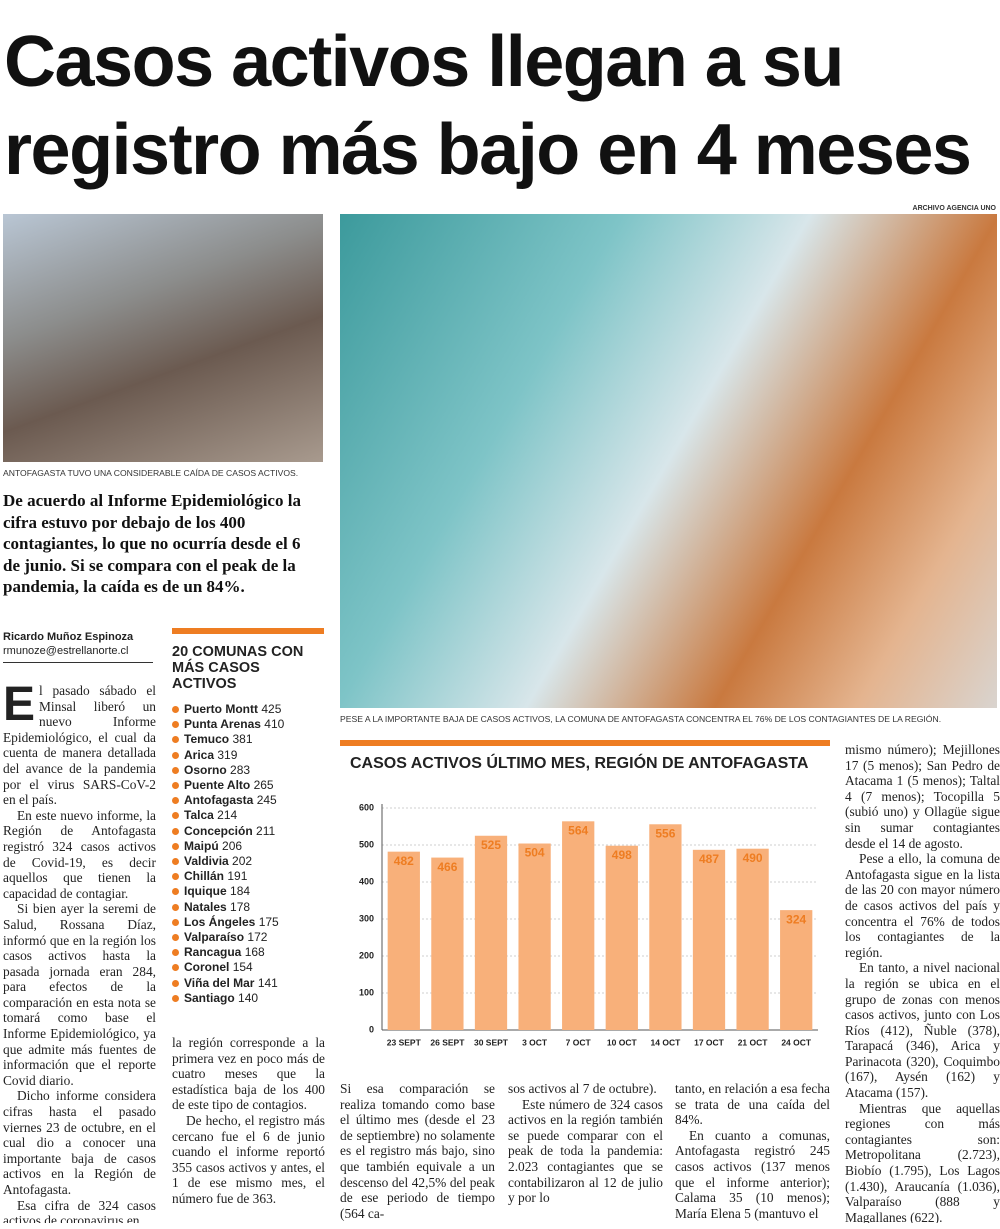 Image resolution: width=1000 pixels, height=1229 pixels. What do you see at coordinates (220, 921) in the screenshot?
I see `comuna-name: Los Ángeles` at bounding box center [220, 921].